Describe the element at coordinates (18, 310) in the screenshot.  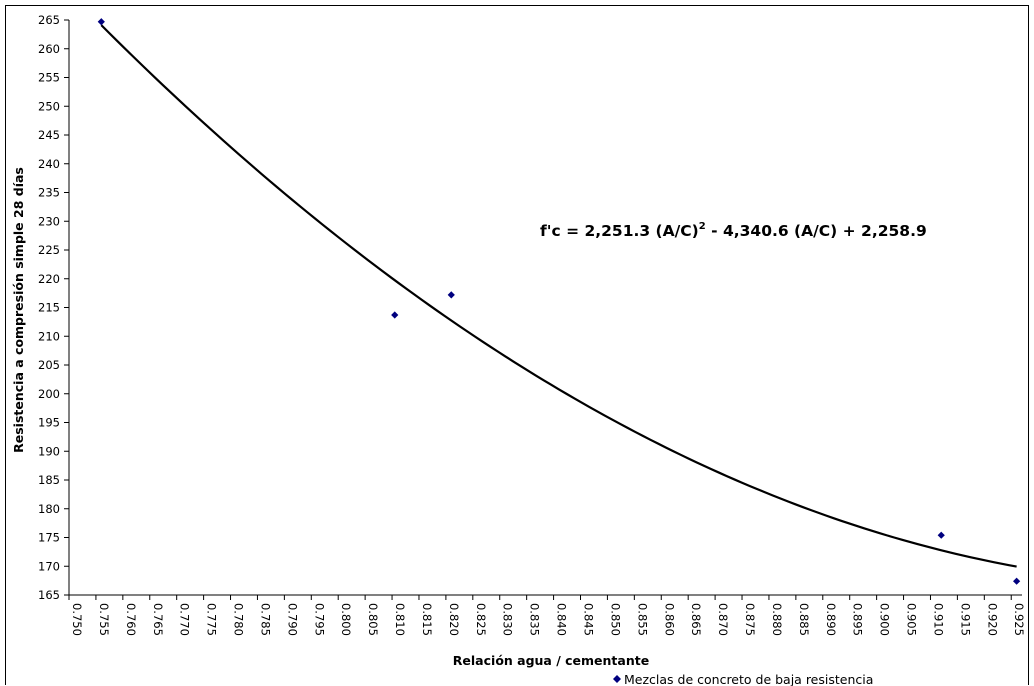
I see `y-axis-title: Resistencia a compresión simple 28 días` at that location.